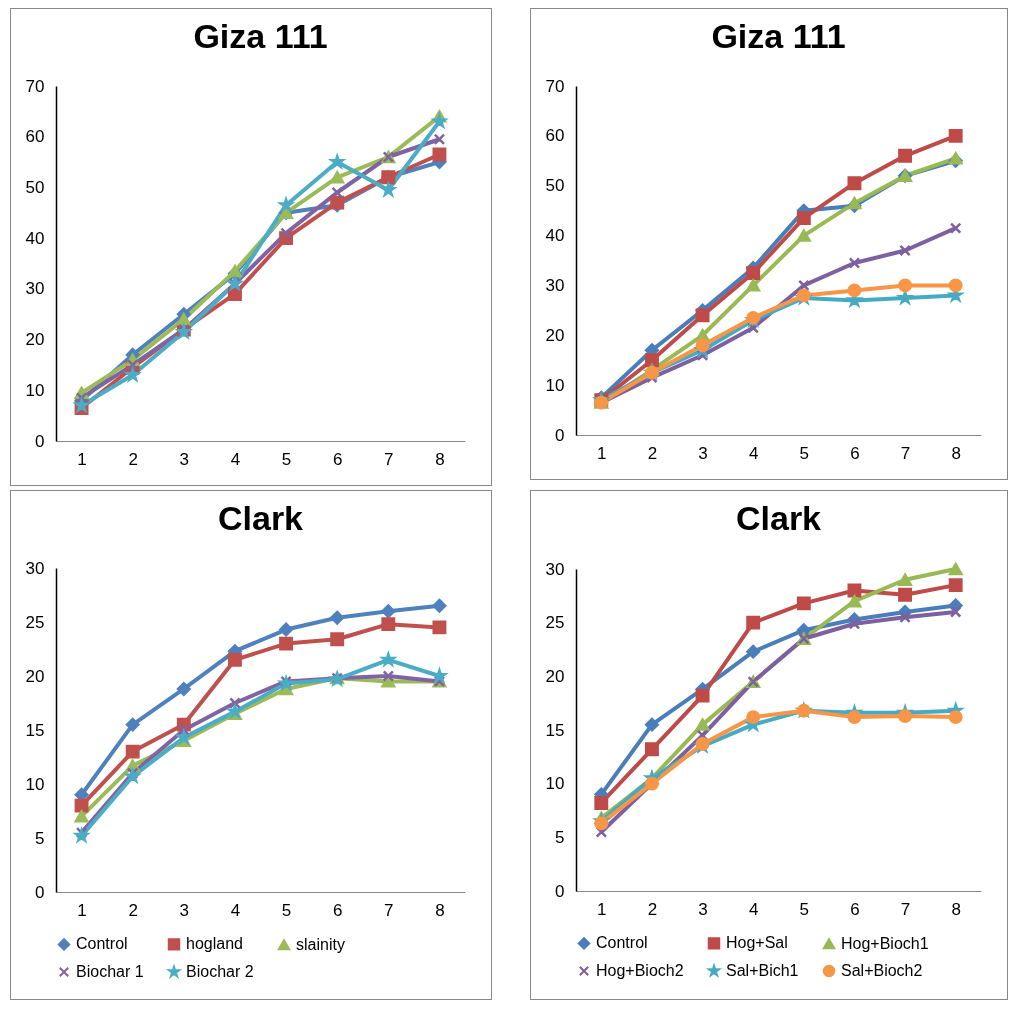 The width and height of the screenshot is (1012, 1009). What do you see at coordinates (220, 971) in the screenshot?
I see `legend-label: Biochar 2` at bounding box center [220, 971].